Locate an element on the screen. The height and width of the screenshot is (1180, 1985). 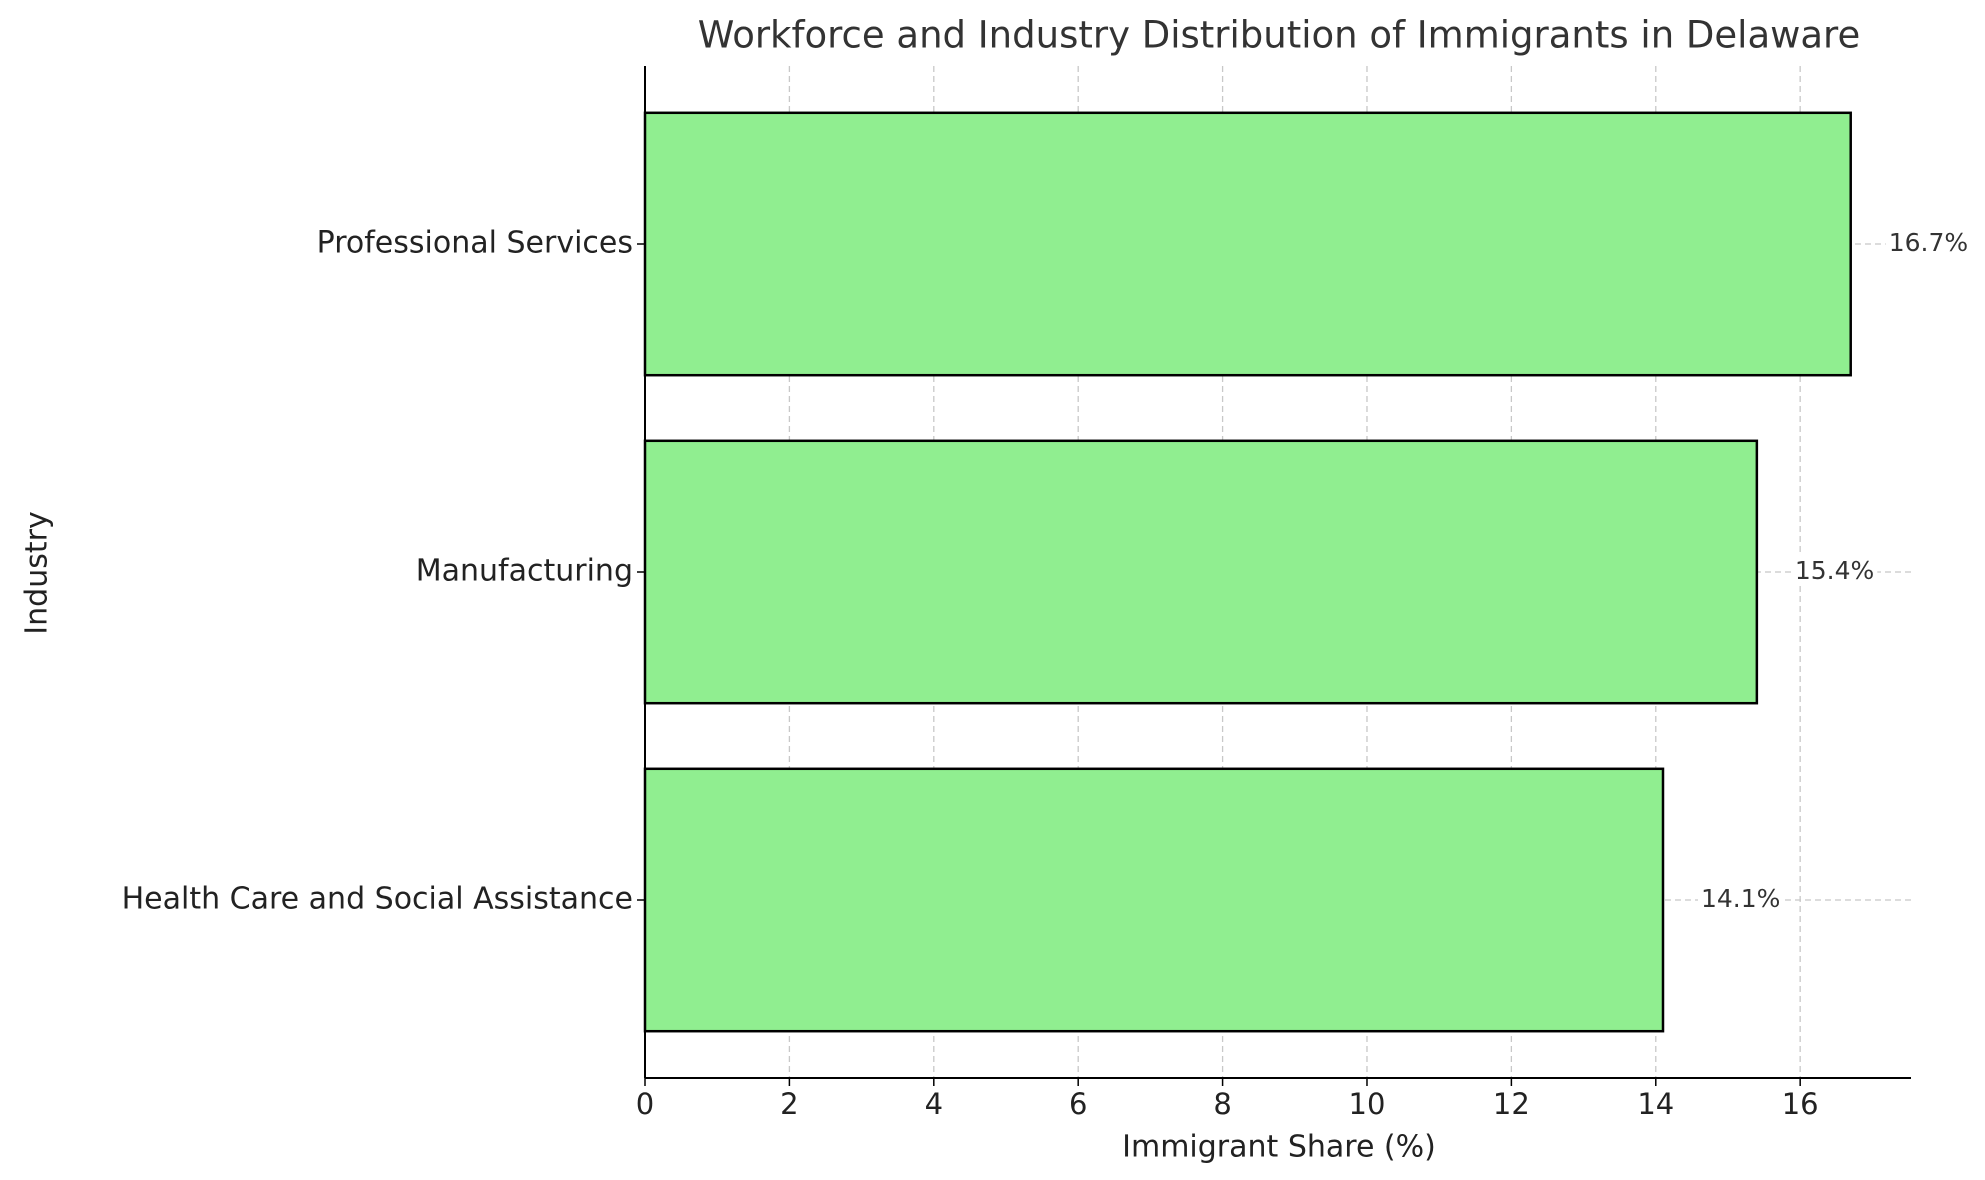
x-tick-label: 12 is located at coordinates (1511, 1104).